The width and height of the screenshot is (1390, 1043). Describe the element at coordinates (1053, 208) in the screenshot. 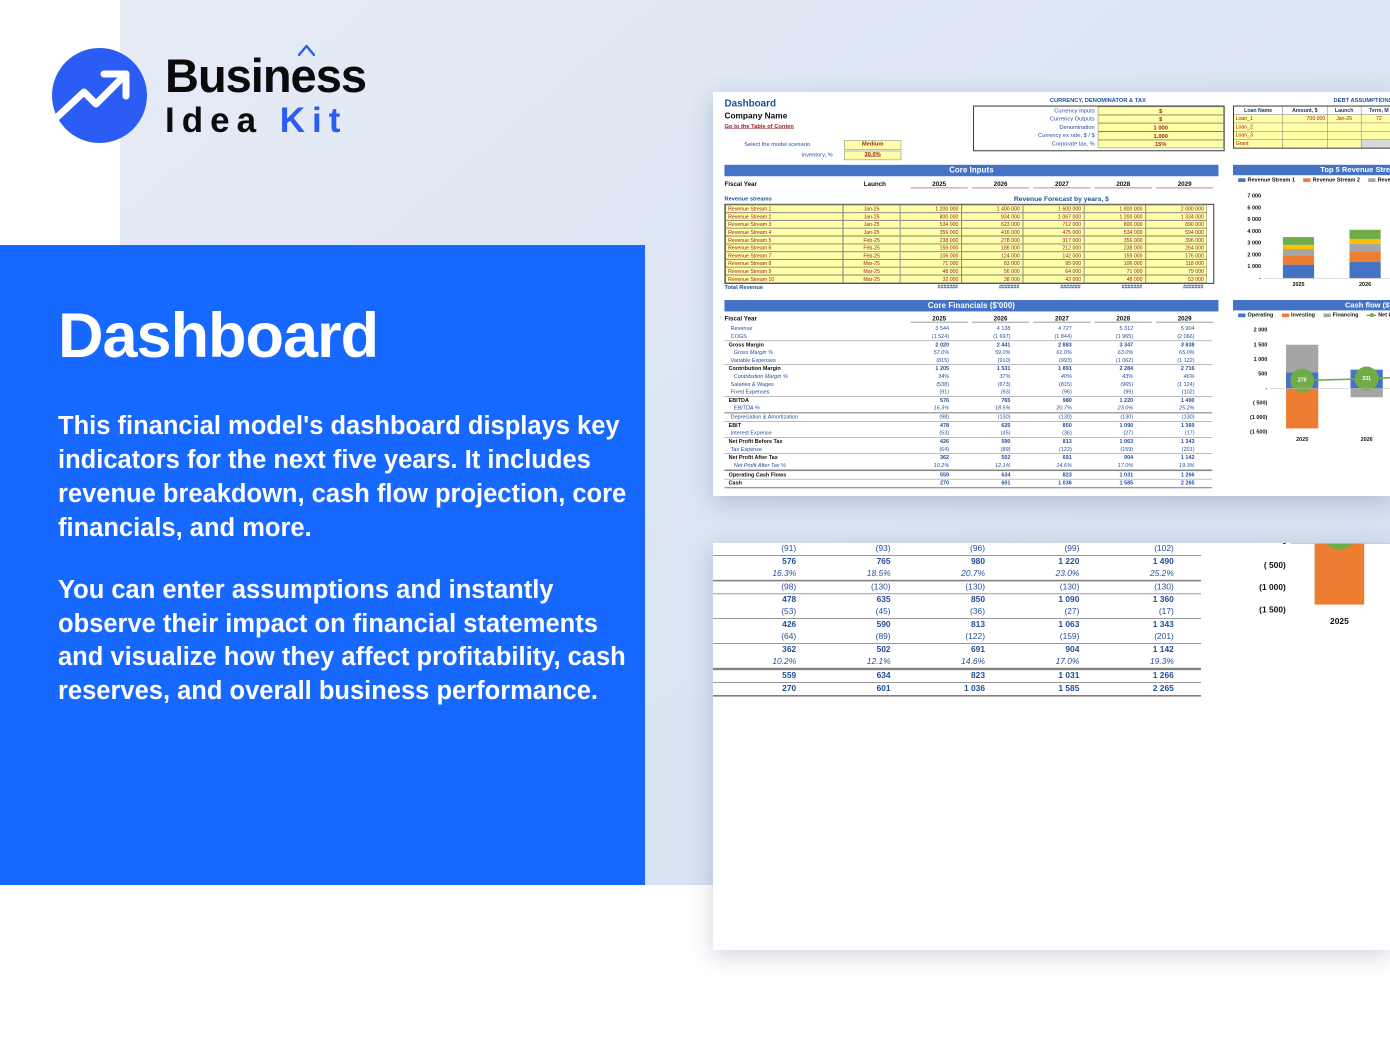

I see `revenue-stream-value: 1 600 000` at that location.